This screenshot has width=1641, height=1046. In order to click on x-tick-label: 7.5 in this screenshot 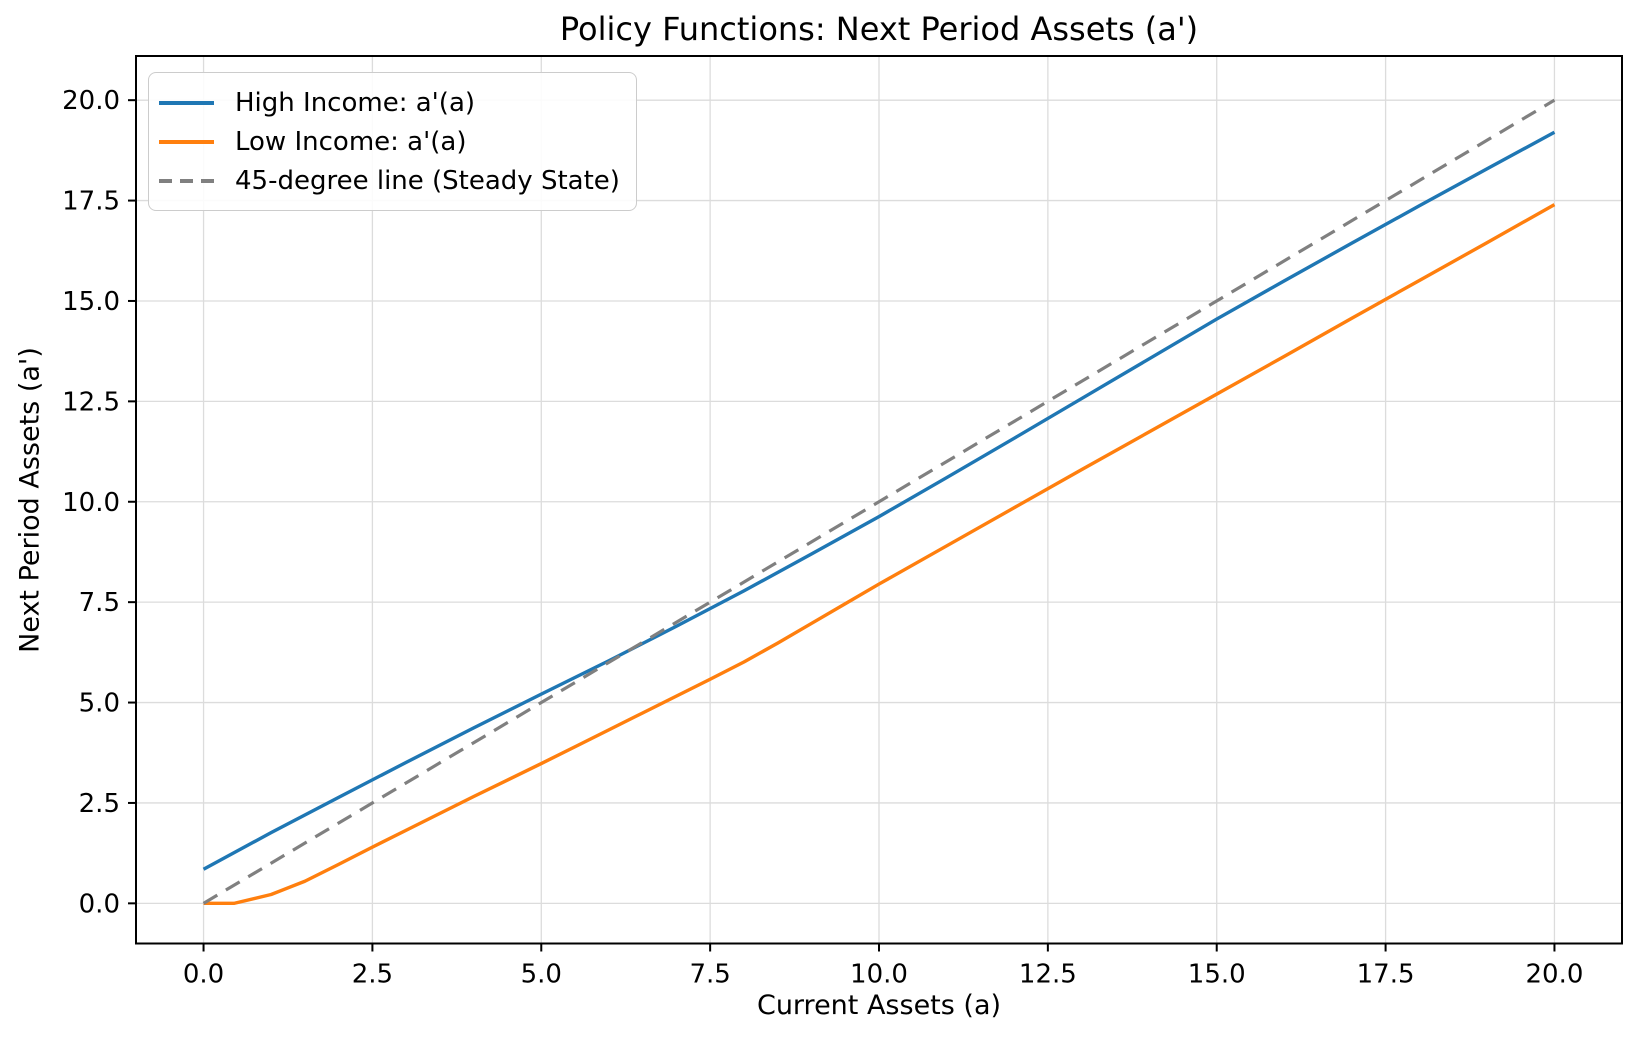, I will do `click(709, 975)`.